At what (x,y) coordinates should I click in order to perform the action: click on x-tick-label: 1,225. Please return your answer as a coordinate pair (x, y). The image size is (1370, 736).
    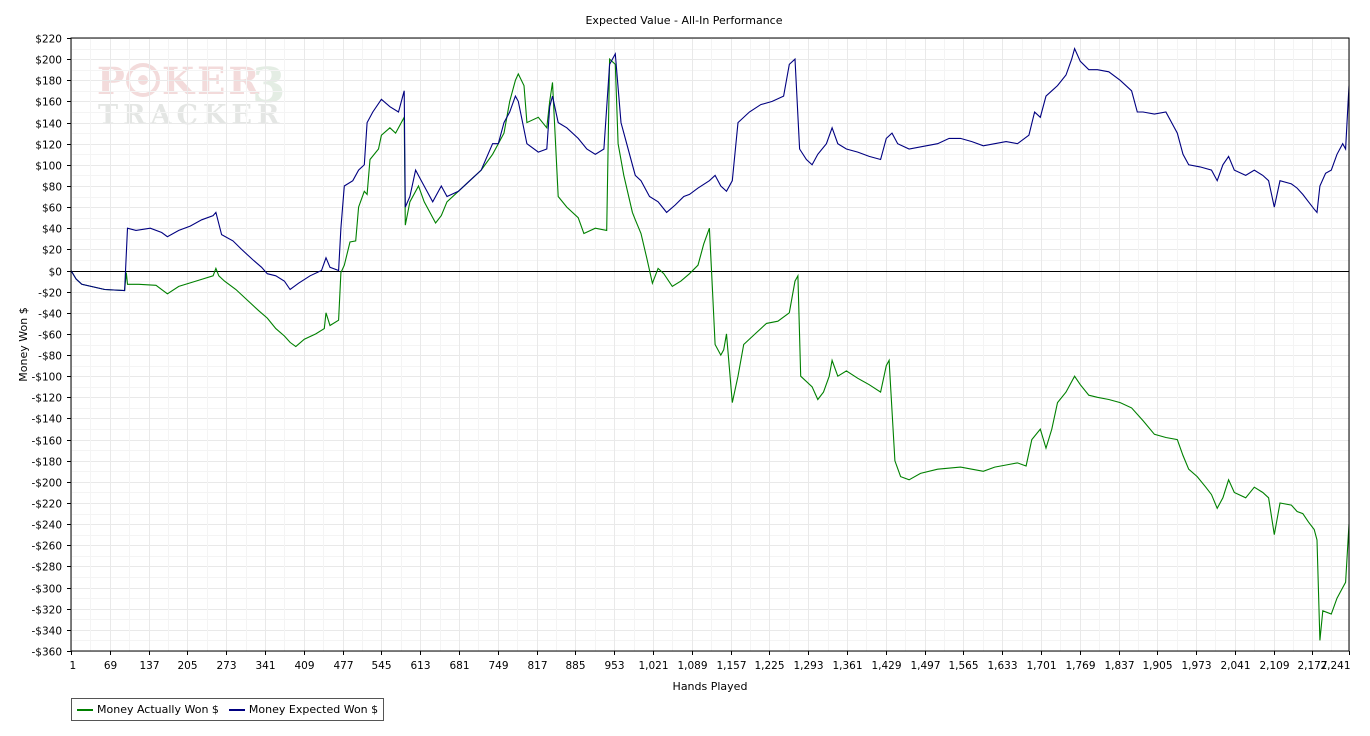
    Looking at the image, I should click on (769, 666).